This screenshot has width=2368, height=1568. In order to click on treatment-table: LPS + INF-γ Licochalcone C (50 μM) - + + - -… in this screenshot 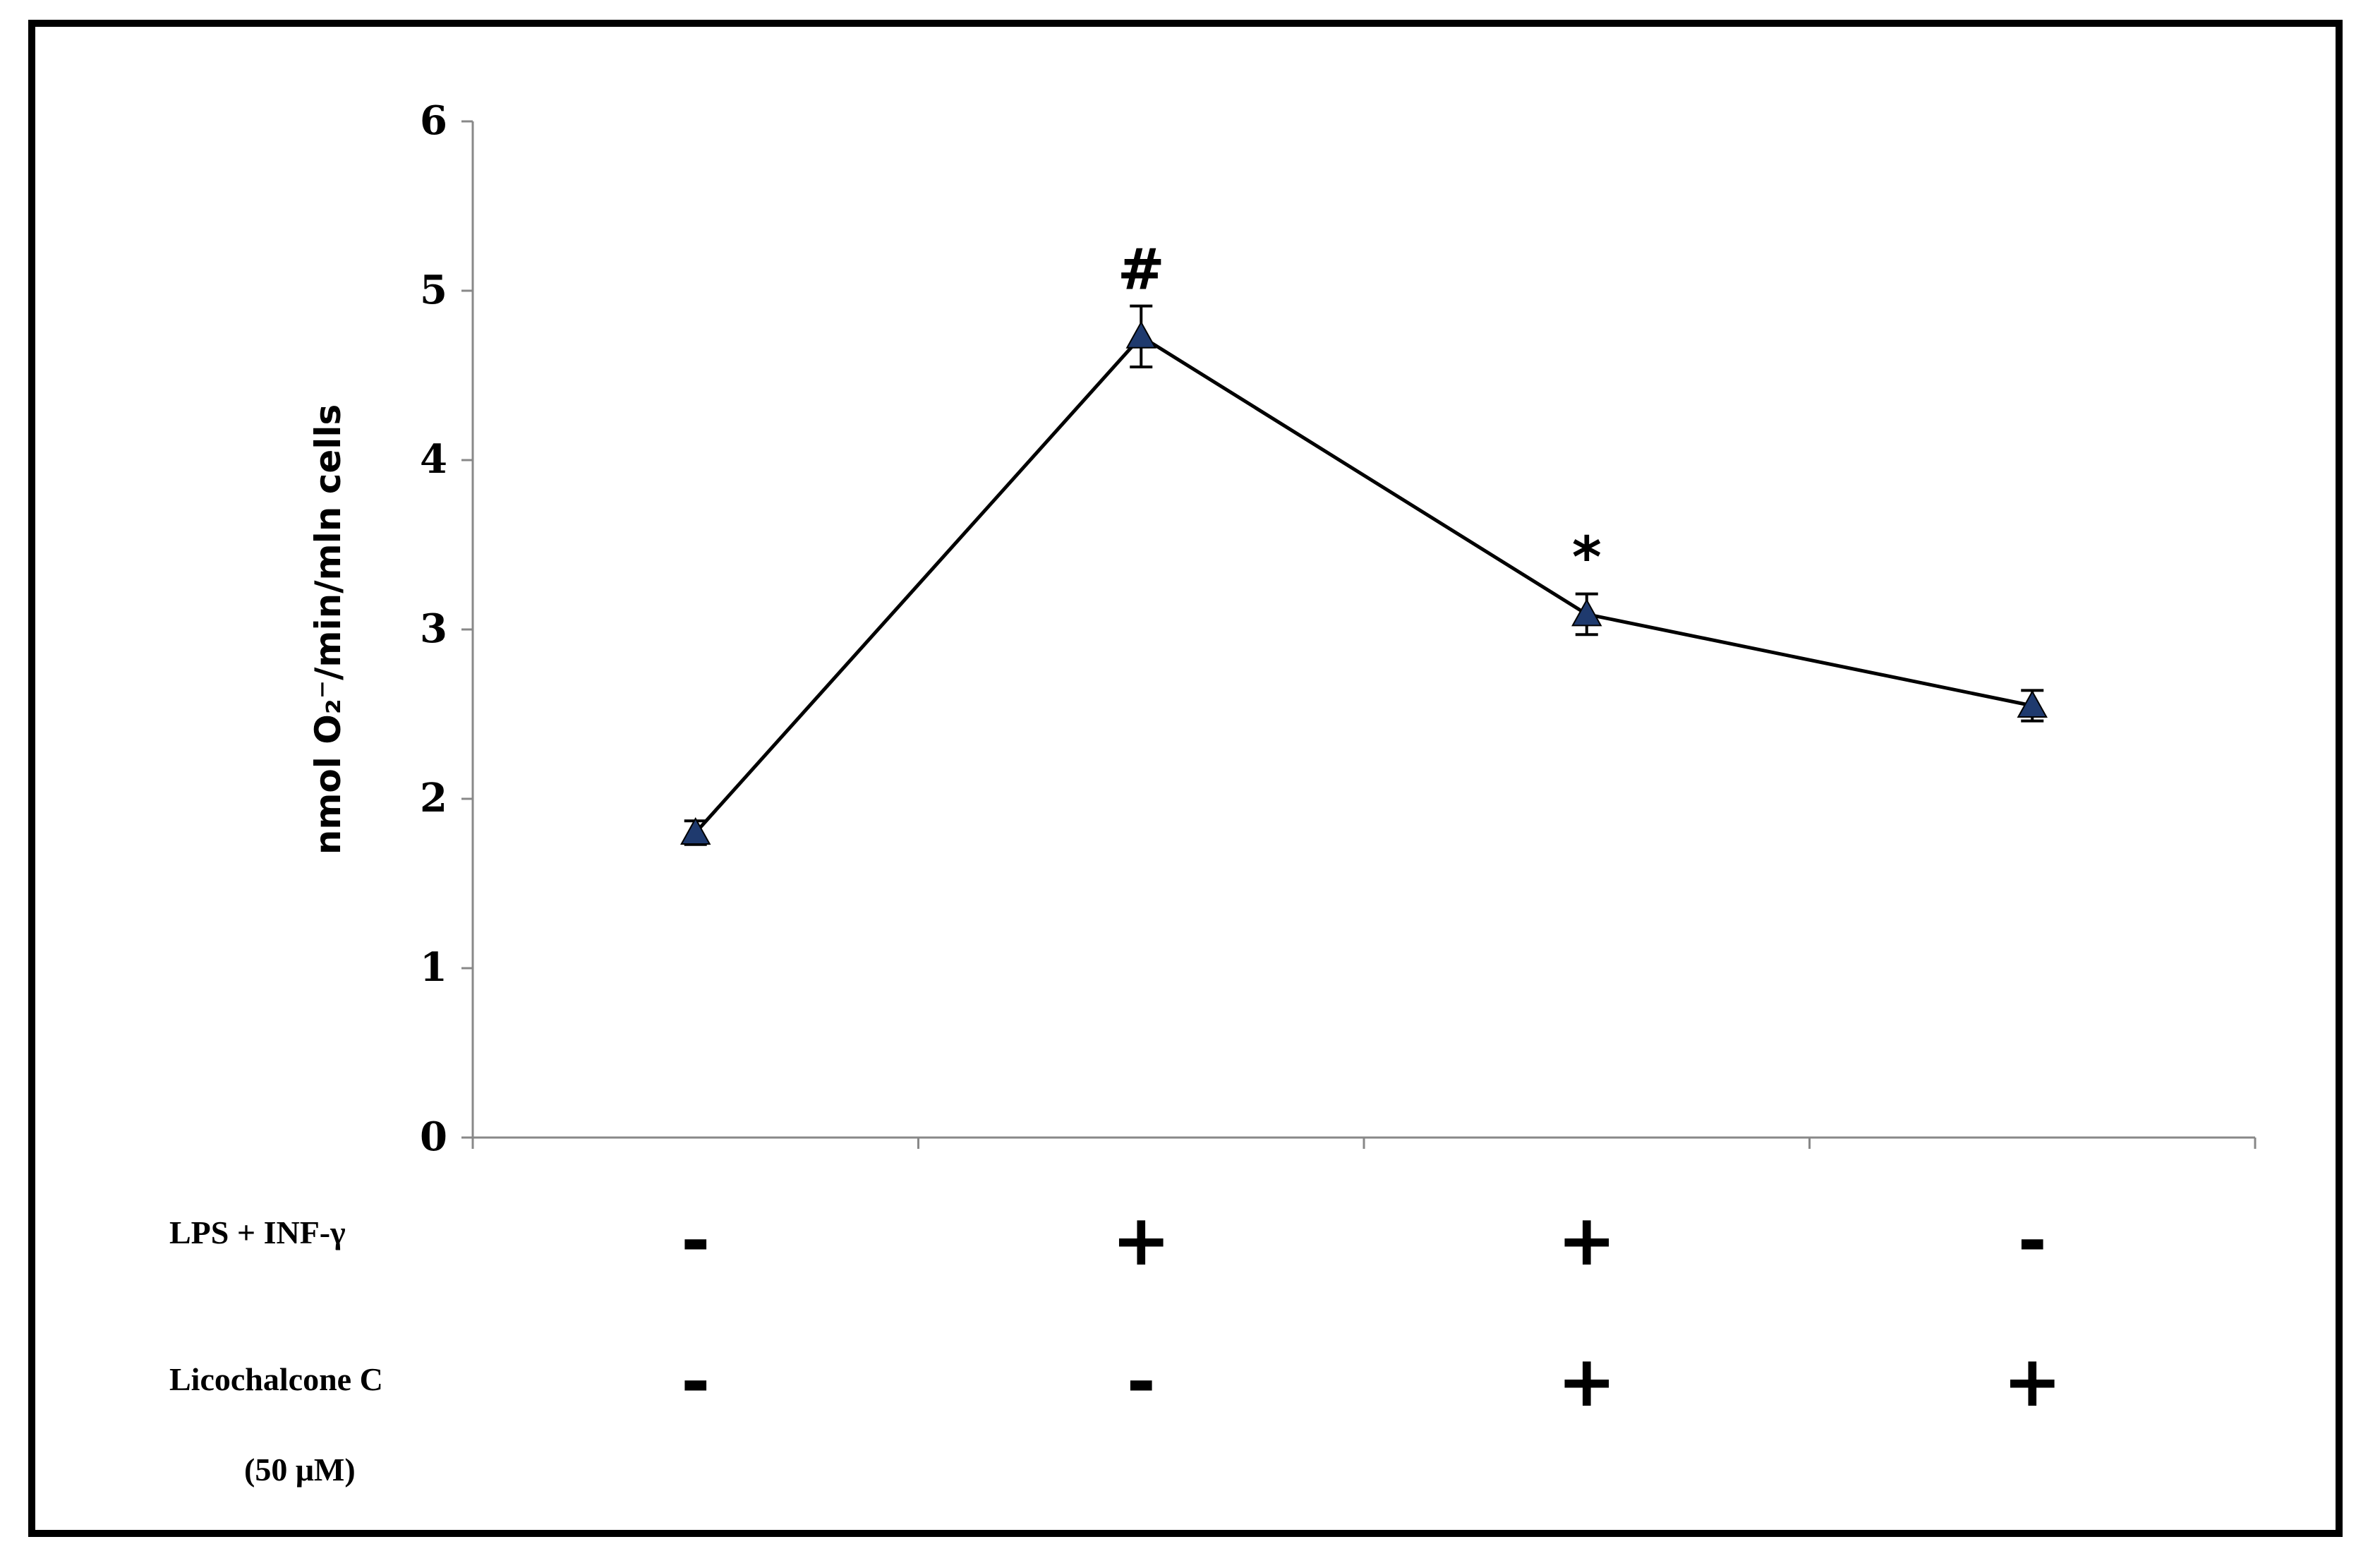, I will do `click(1115, 1343)`.